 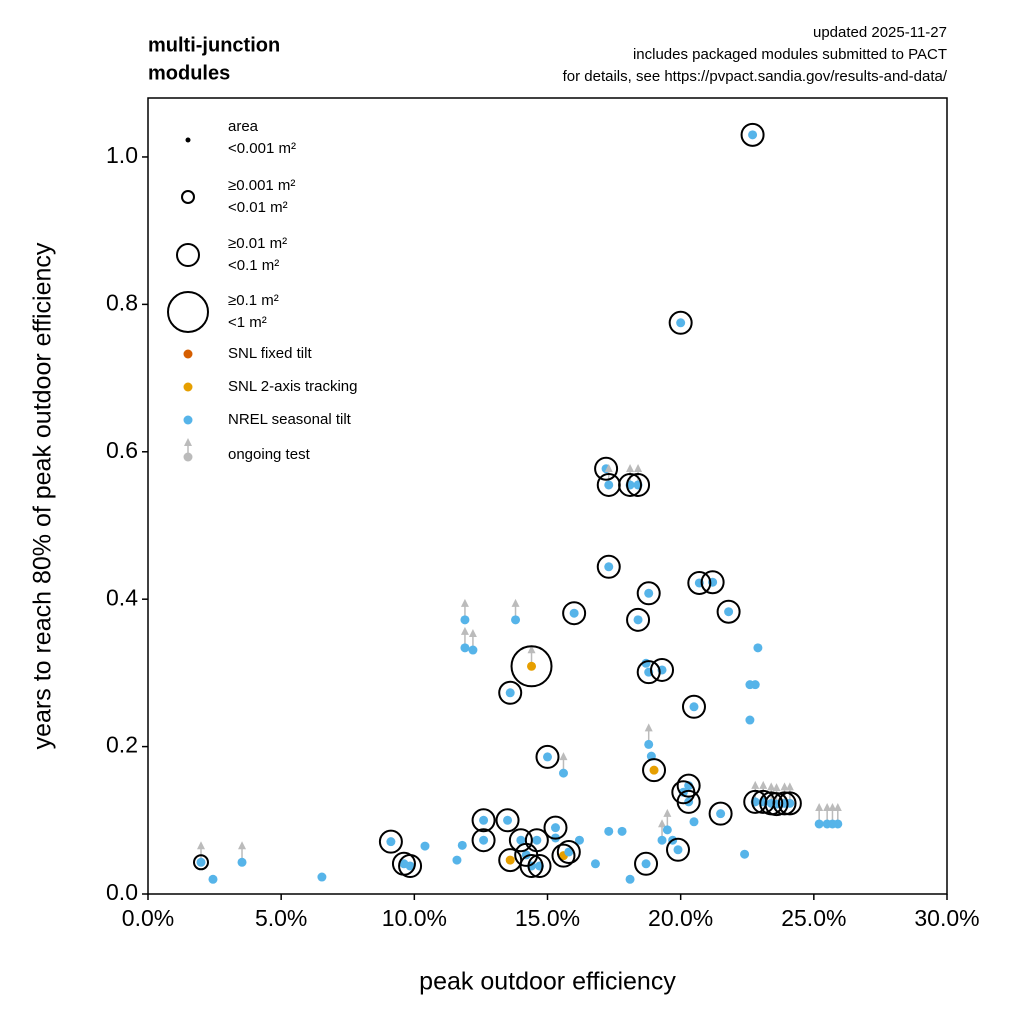 What do you see at coordinates (293, 386) in the screenshot?
I see `legend-label: SNL 2-axis tracking` at bounding box center [293, 386].